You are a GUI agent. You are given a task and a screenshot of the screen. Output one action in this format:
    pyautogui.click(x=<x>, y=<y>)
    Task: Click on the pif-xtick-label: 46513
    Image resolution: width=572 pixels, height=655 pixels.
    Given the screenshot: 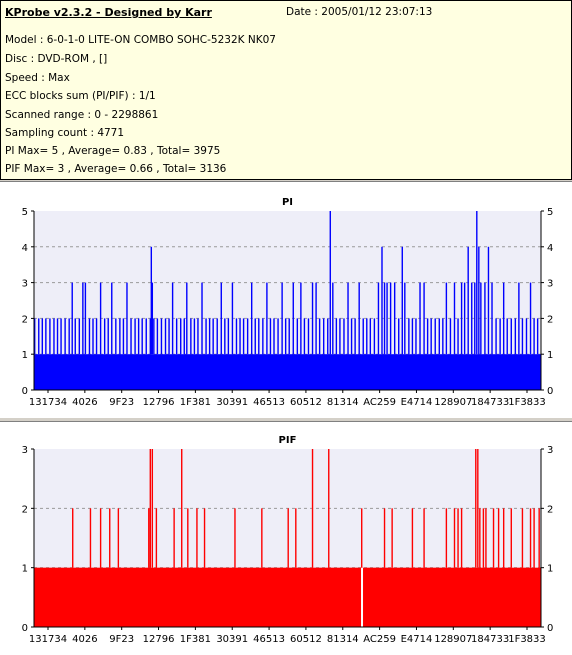 What is the action you would take?
    pyautogui.click(x=269, y=639)
    